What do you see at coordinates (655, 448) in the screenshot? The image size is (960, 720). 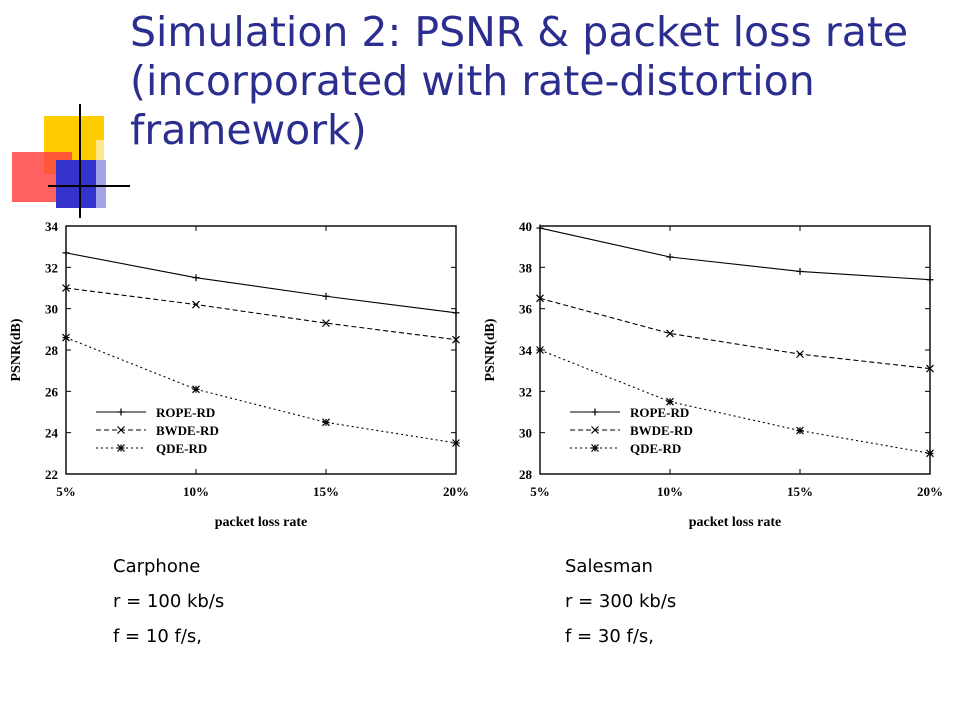 I see `legend-label: QDE-RD` at bounding box center [655, 448].